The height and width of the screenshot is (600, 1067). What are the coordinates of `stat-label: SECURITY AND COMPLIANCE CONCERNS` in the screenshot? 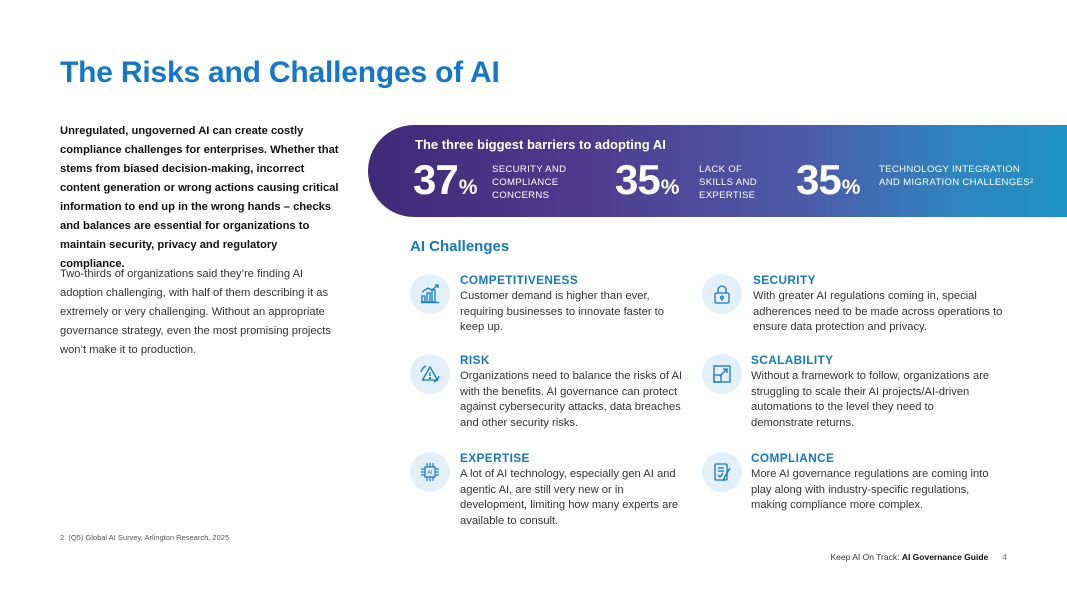 It's located at (529, 182).